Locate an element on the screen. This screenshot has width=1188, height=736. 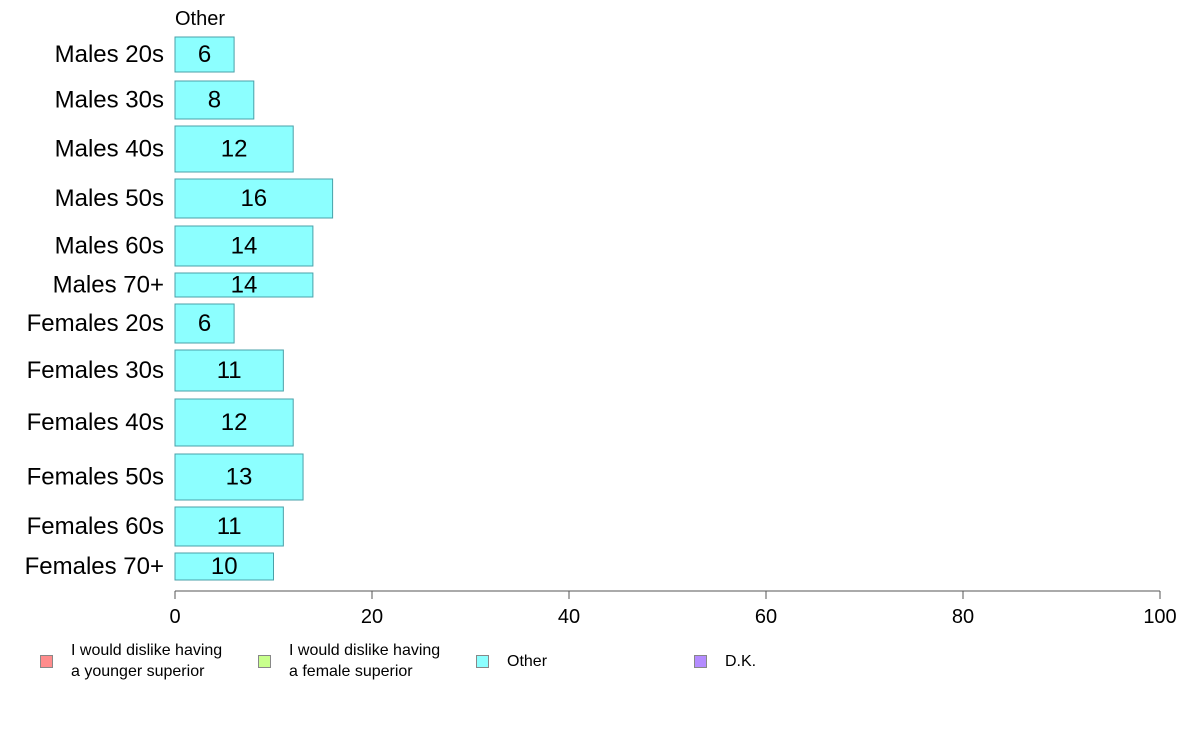
x-axis: 0 20 40 60 80 100 is located at coordinates (673, 609).